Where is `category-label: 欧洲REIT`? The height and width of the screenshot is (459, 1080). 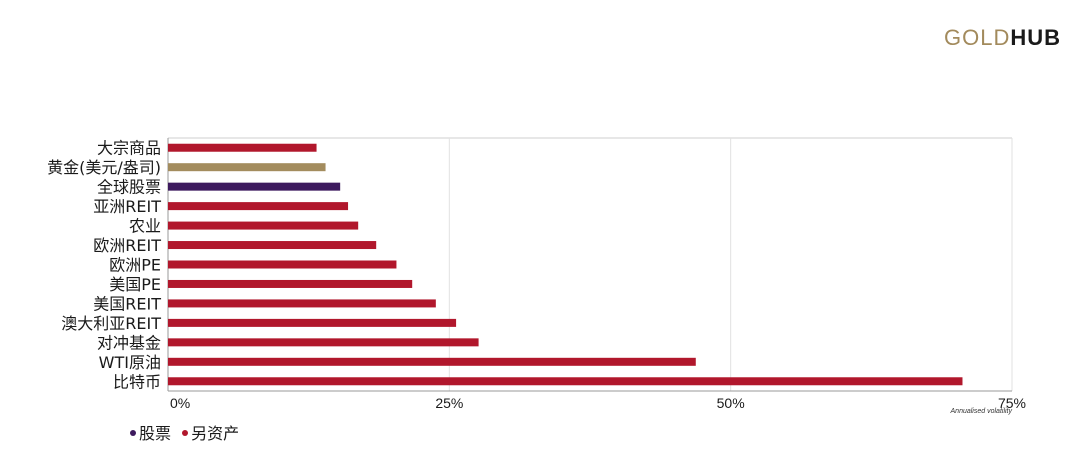 category-label: 欧洲REIT is located at coordinates (127, 245).